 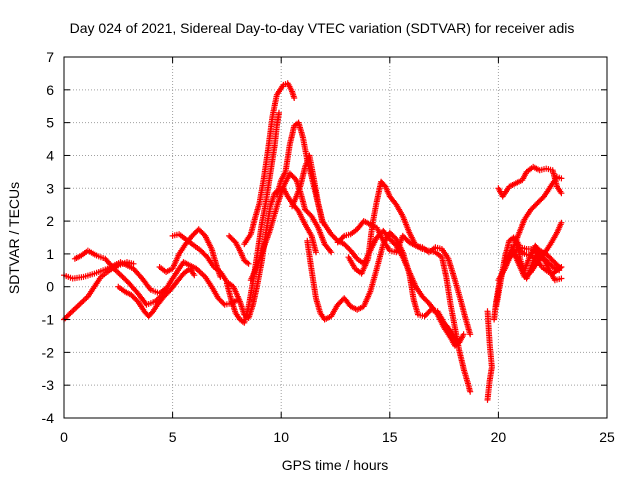 What do you see at coordinates (48, 385) in the screenshot?
I see `y-tick-label: -3` at bounding box center [48, 385].